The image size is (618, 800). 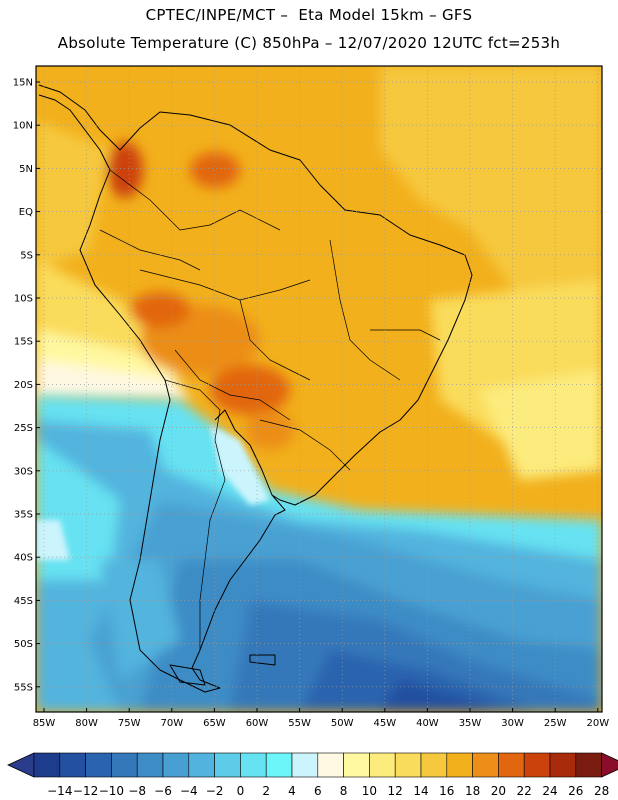 What do you see at coordinates (597, 723) in the screenshot?
I see `lon-label: 20W` at bounding box center [597, 723].